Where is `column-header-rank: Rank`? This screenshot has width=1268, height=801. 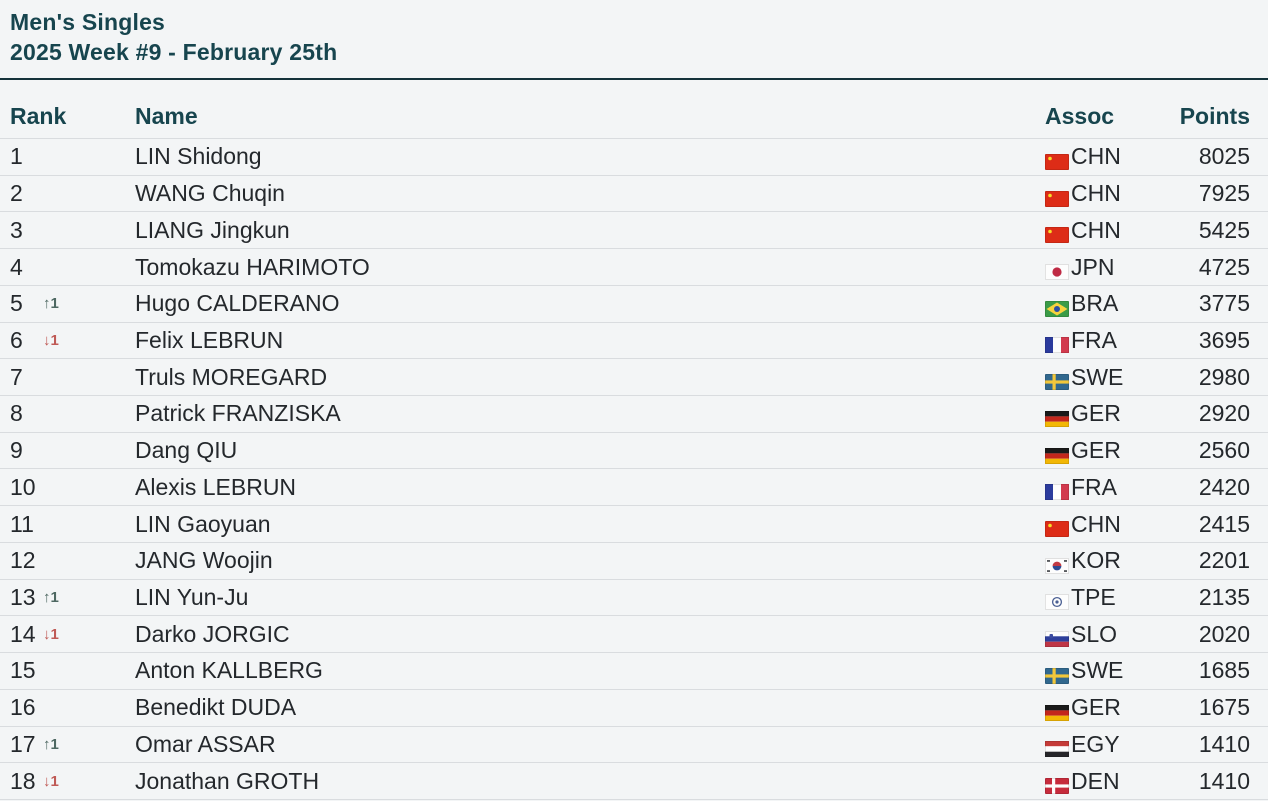
column-header-rank: Rank is located at coordinates (38, 116).